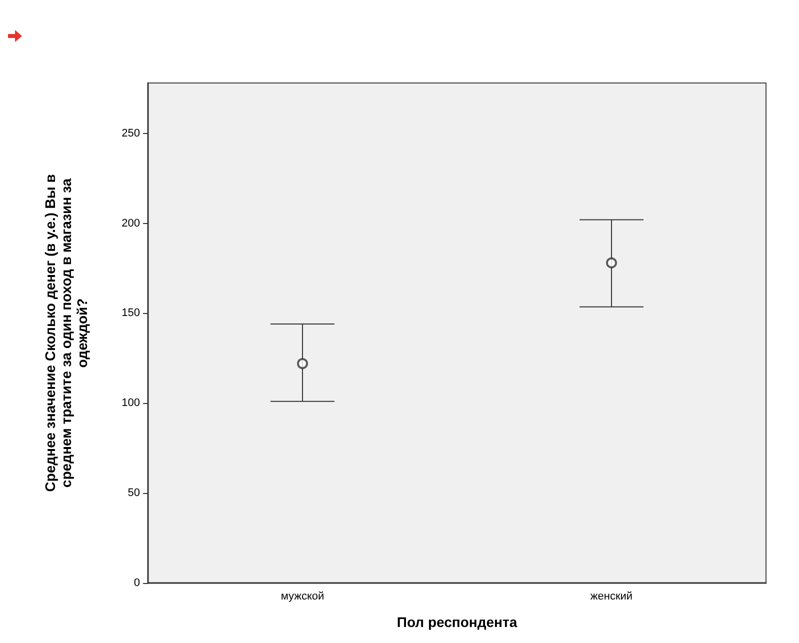  I want to click on y-tick-label: 0, so click(137, 583).